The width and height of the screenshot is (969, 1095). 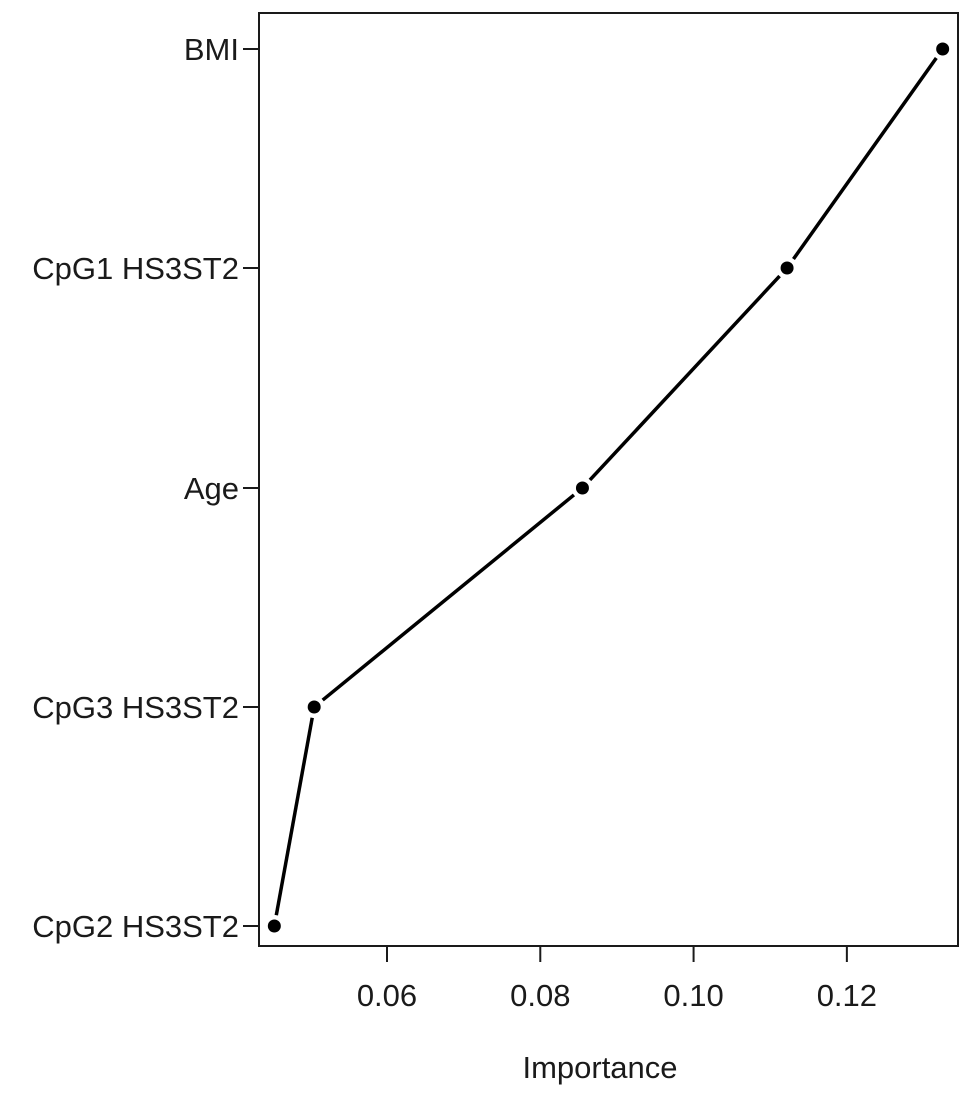 I want to click on x-tick-label: 0.10, so click(x=693, y=995).